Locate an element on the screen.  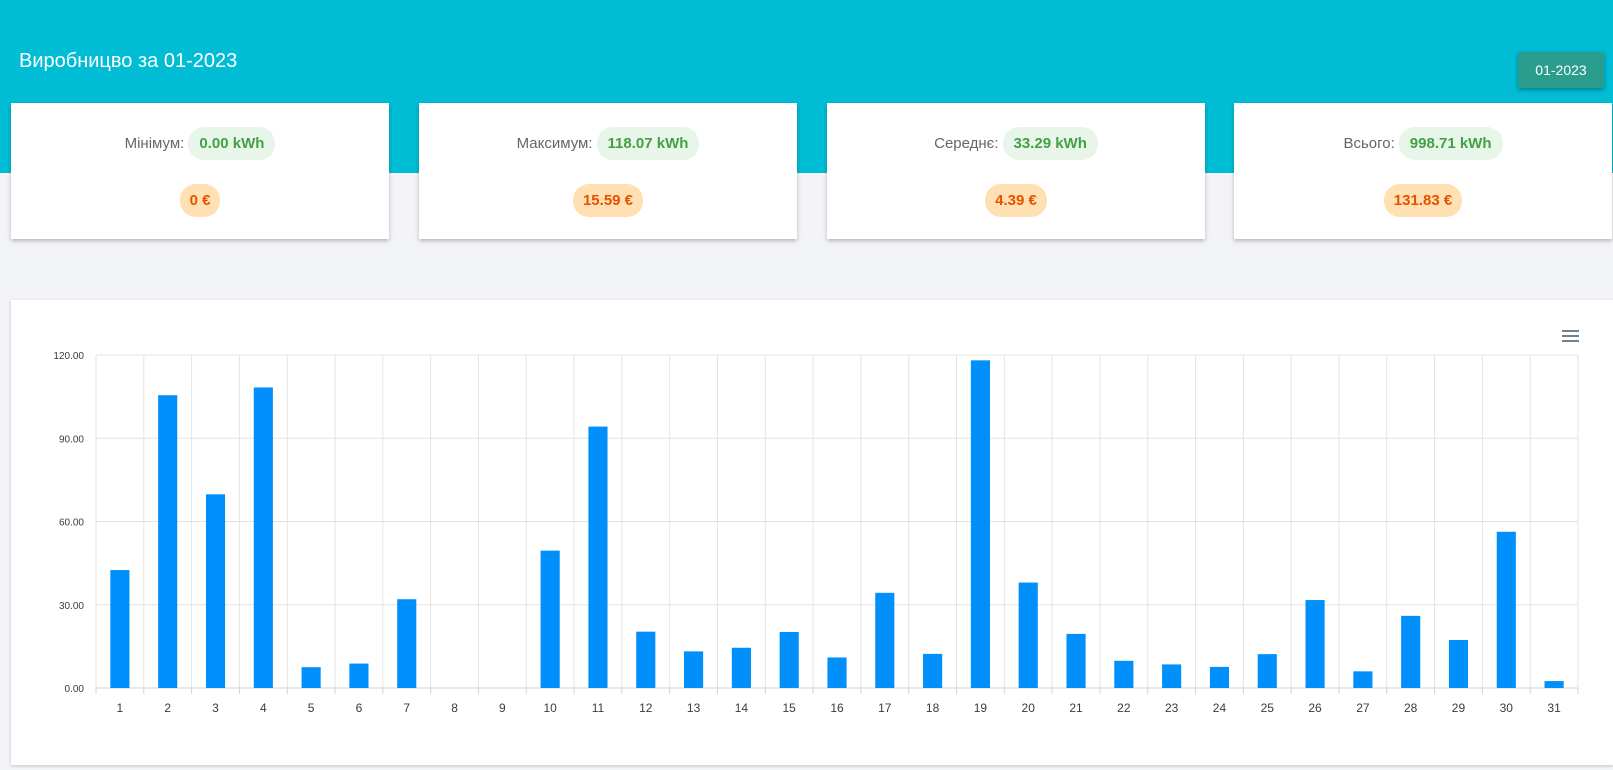
x-tick-label: 2 is located at coordinates (167, 708).